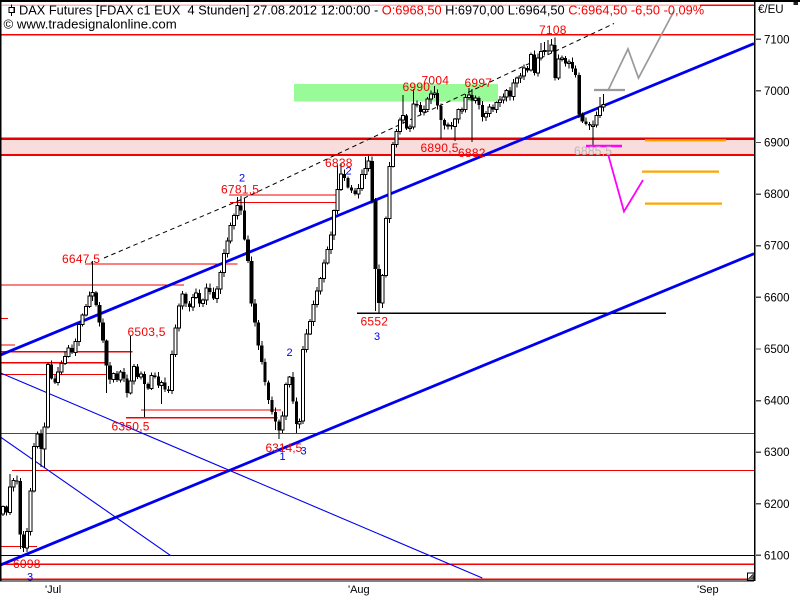  I want to click on svg-text: 6647,5, so click(81, 259).